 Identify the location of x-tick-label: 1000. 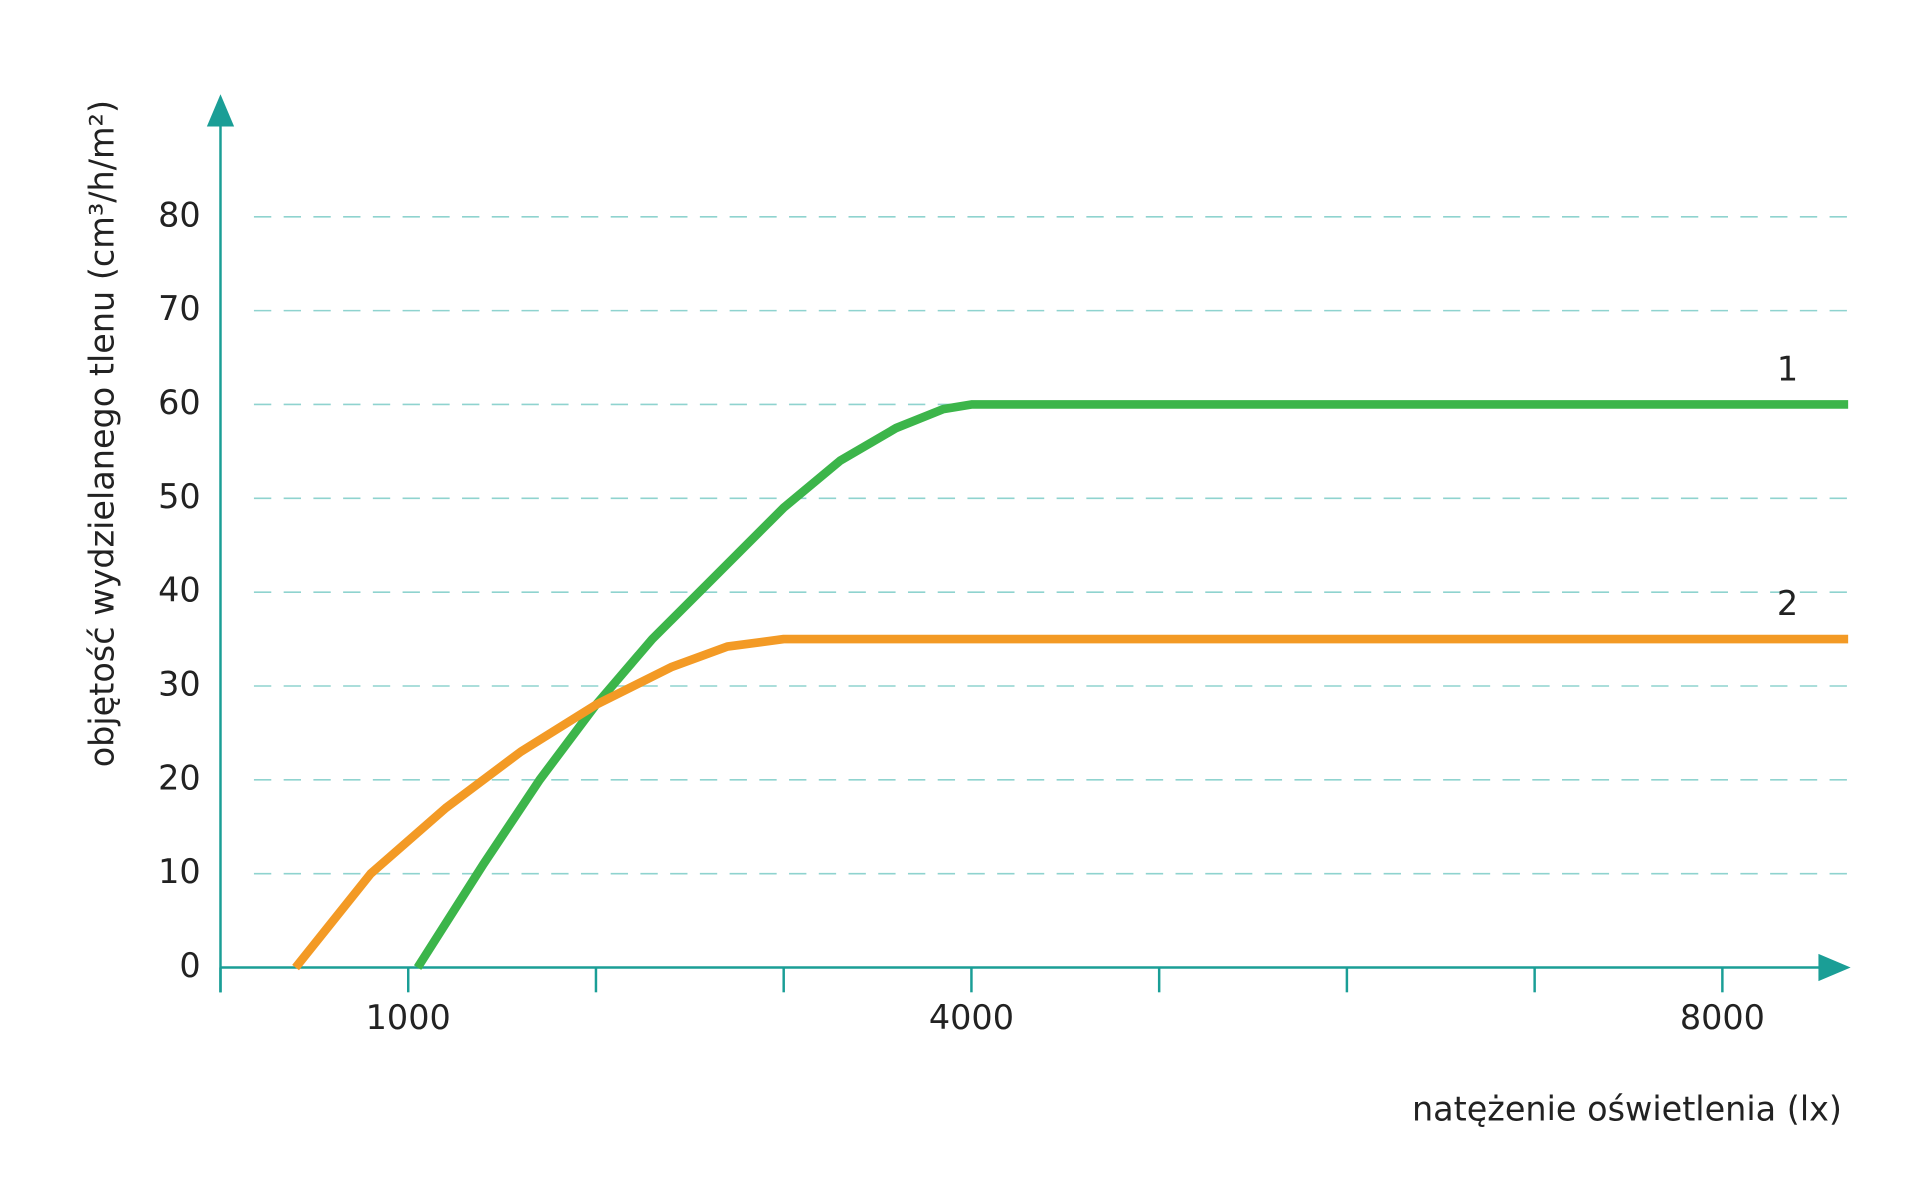
(408, 1017).